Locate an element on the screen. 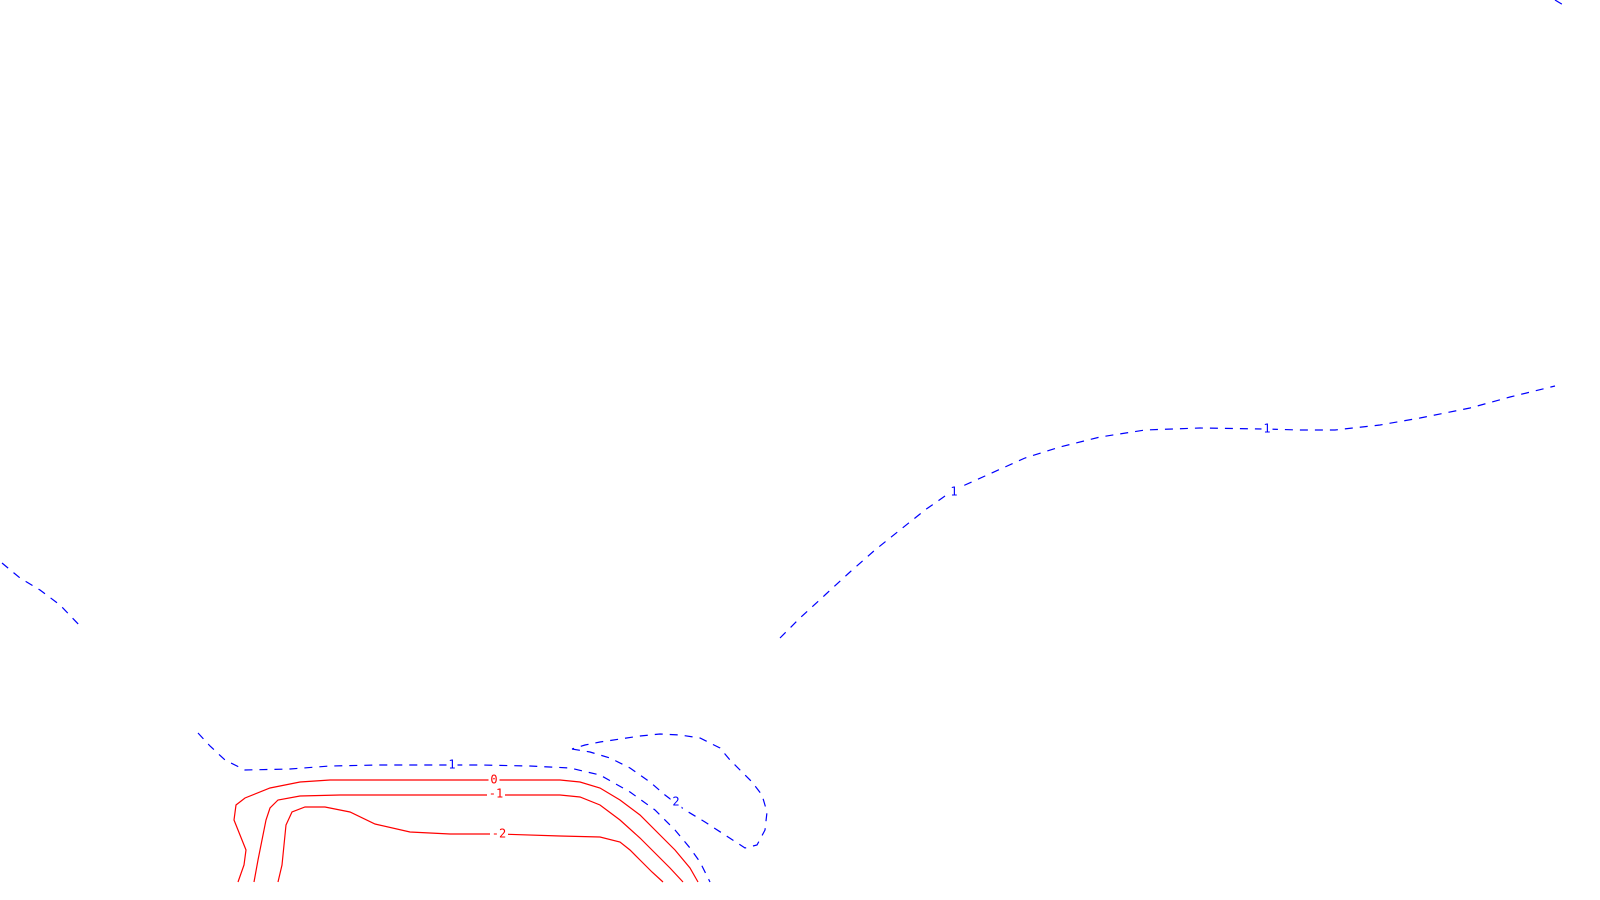 This screenshot has height=900, width=1600. contour-label: 0 is located at coordinates (493, 780).